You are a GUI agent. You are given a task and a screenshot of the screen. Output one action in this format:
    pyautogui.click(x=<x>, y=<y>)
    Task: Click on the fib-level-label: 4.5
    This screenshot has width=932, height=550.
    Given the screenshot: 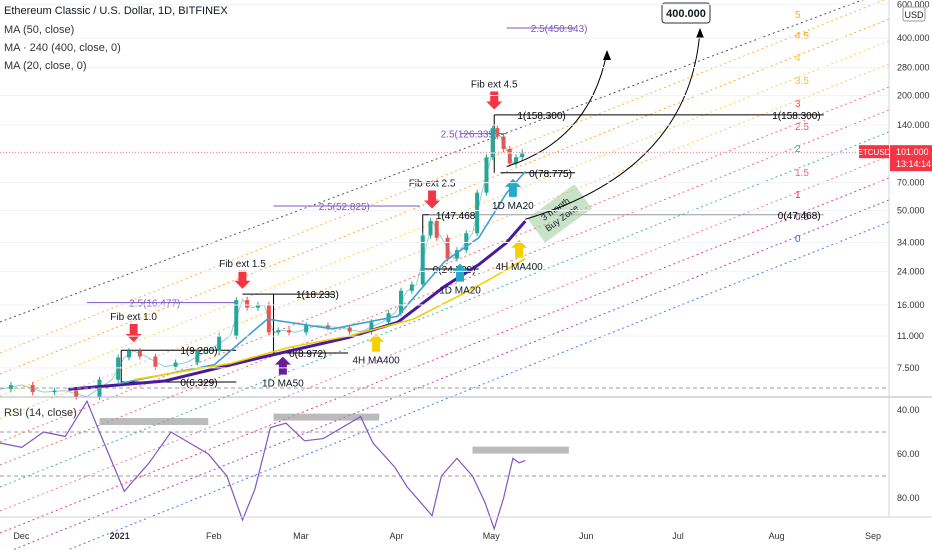 What is the action you would take?
    pyautogui.click(x=802, y=36)
    